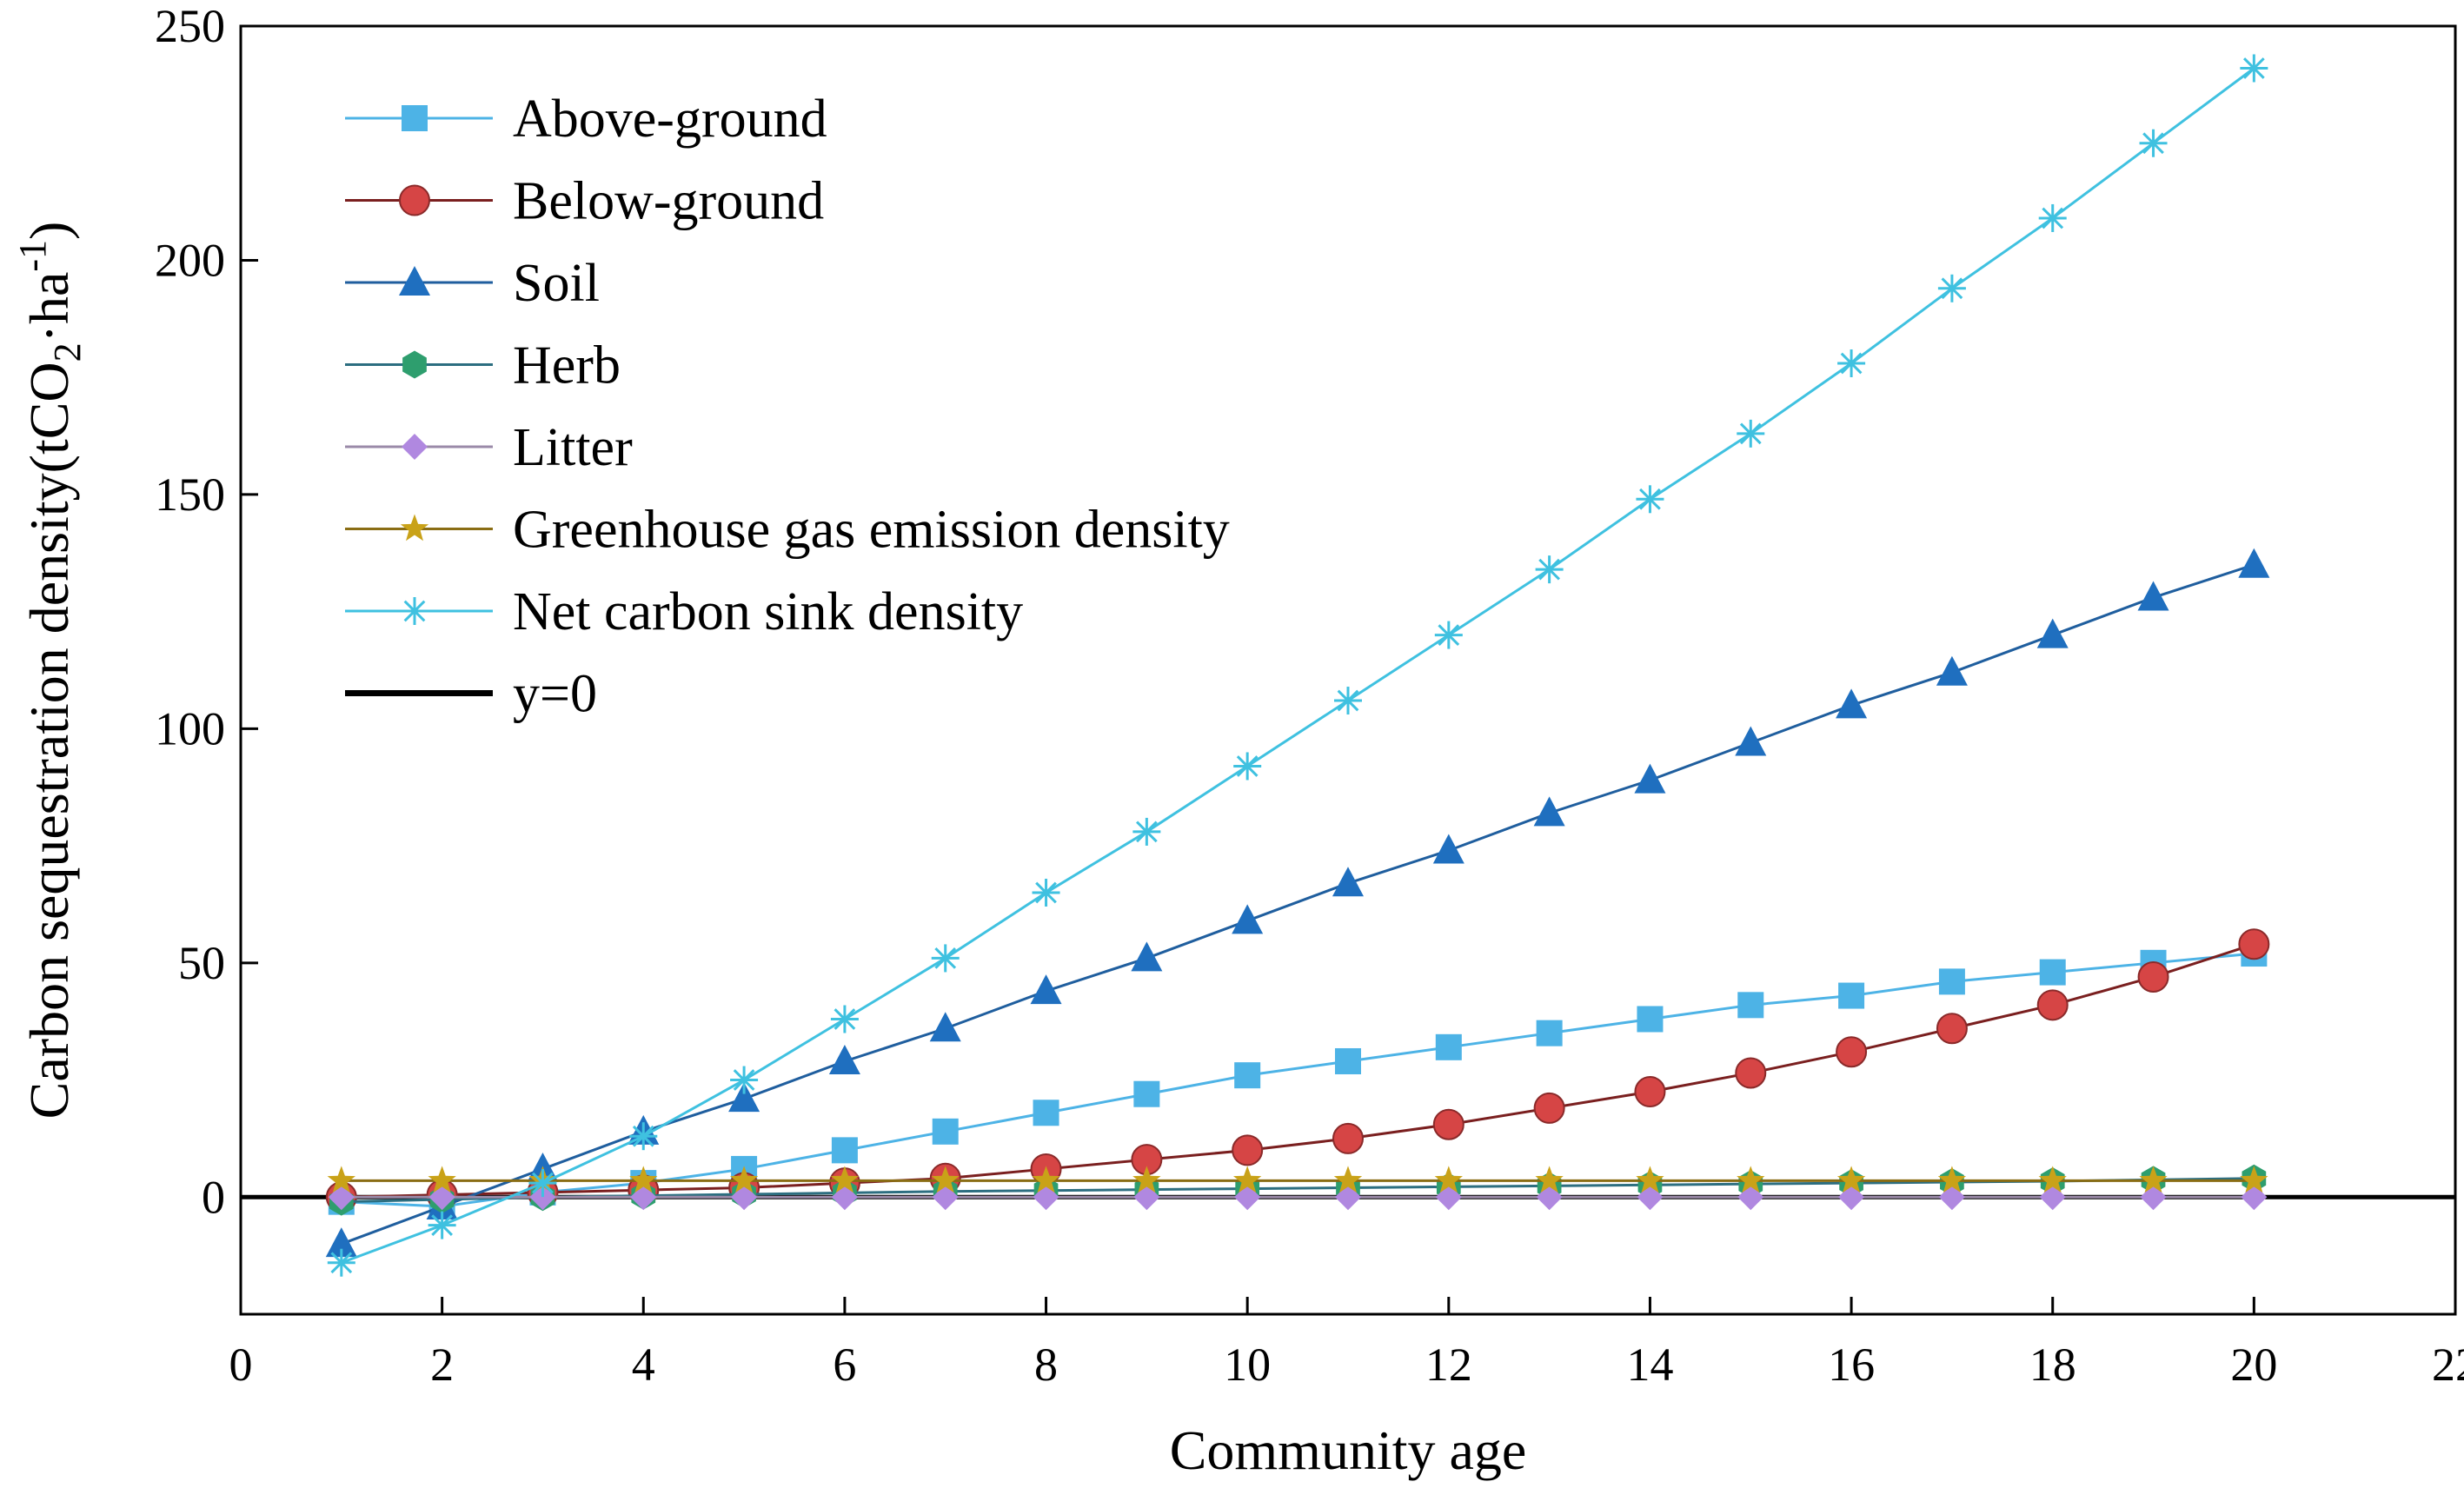  What do you see at coordinates (190, 494) in the screenshot?
I see `y-tick-label: 150` at bounding box center [190, 494].